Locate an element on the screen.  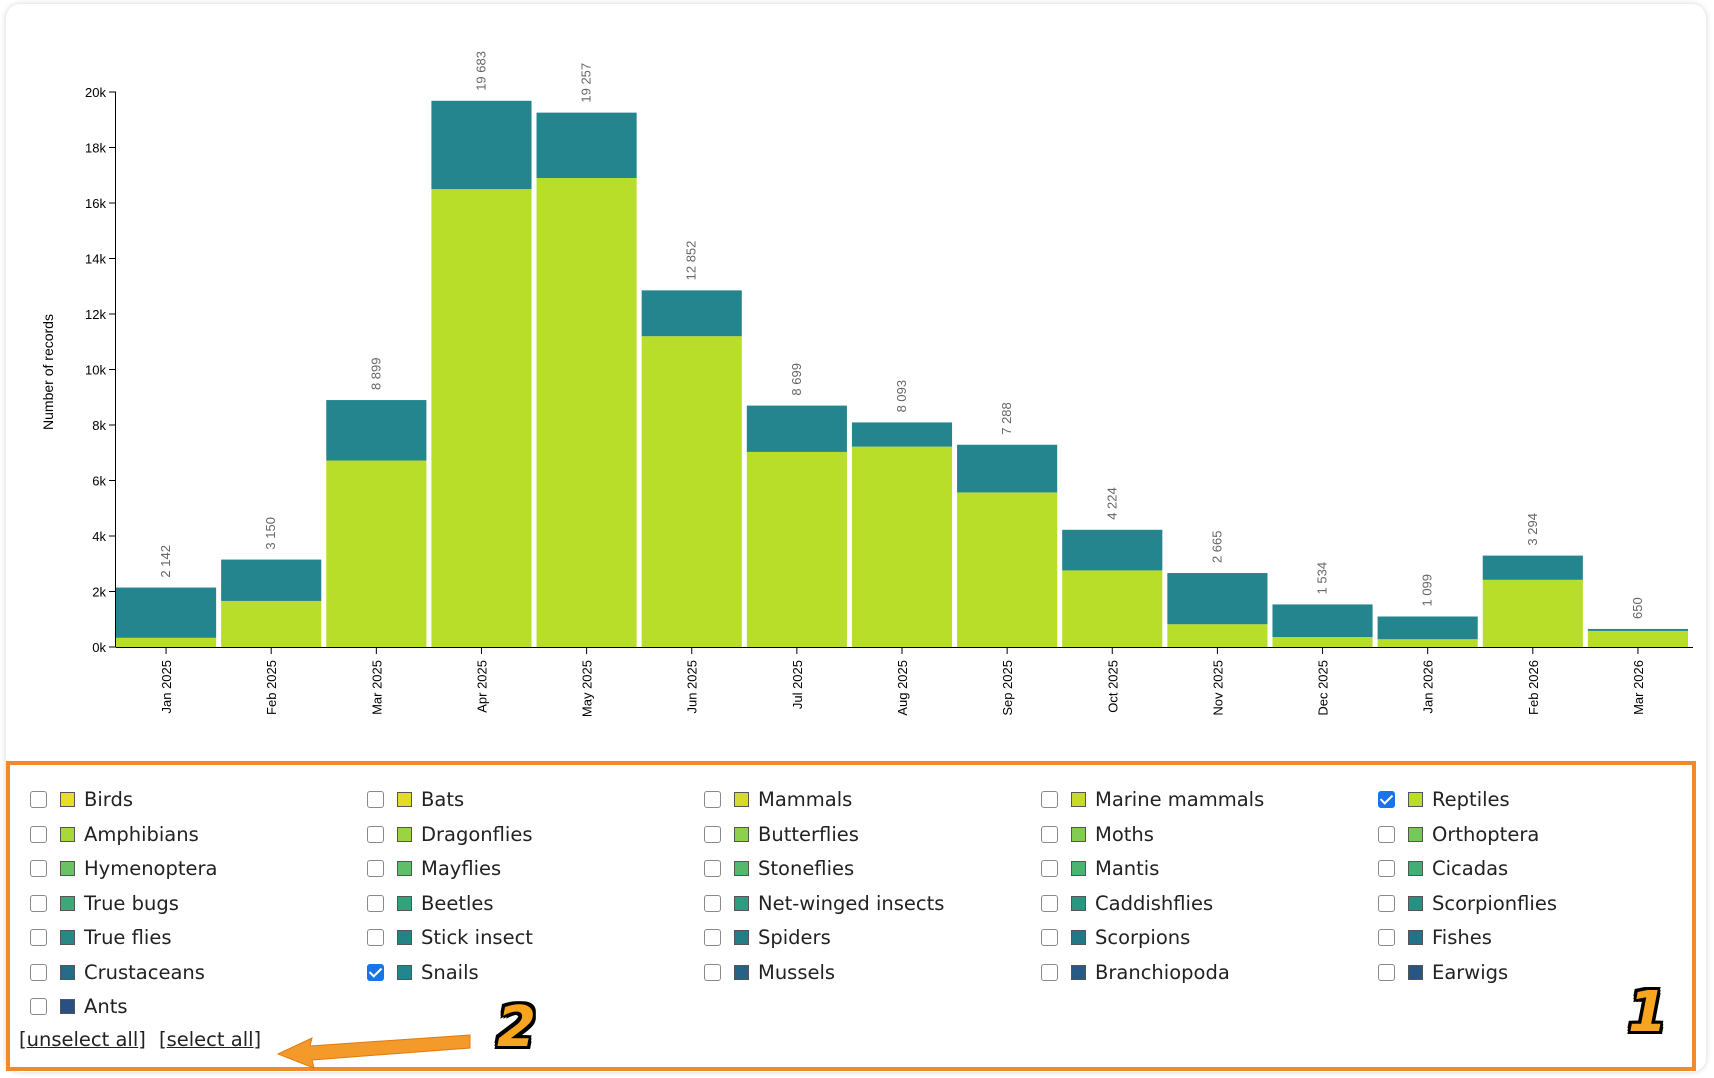
legend-item-mayflies: Mayflies is located at coordinates (434, 868).